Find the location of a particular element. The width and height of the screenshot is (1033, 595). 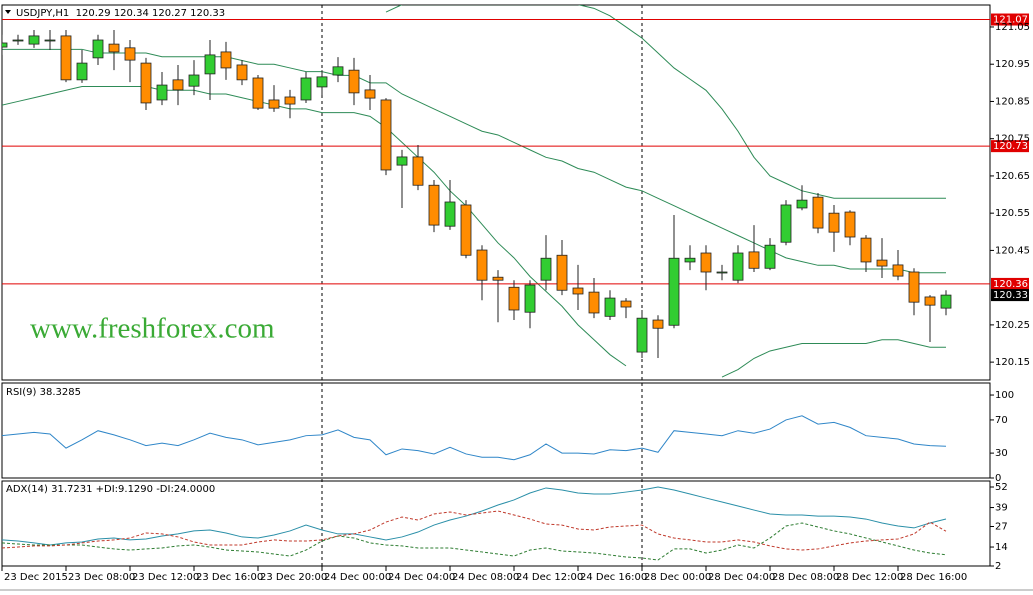

adx-panel is located at coordinates (496, 523).